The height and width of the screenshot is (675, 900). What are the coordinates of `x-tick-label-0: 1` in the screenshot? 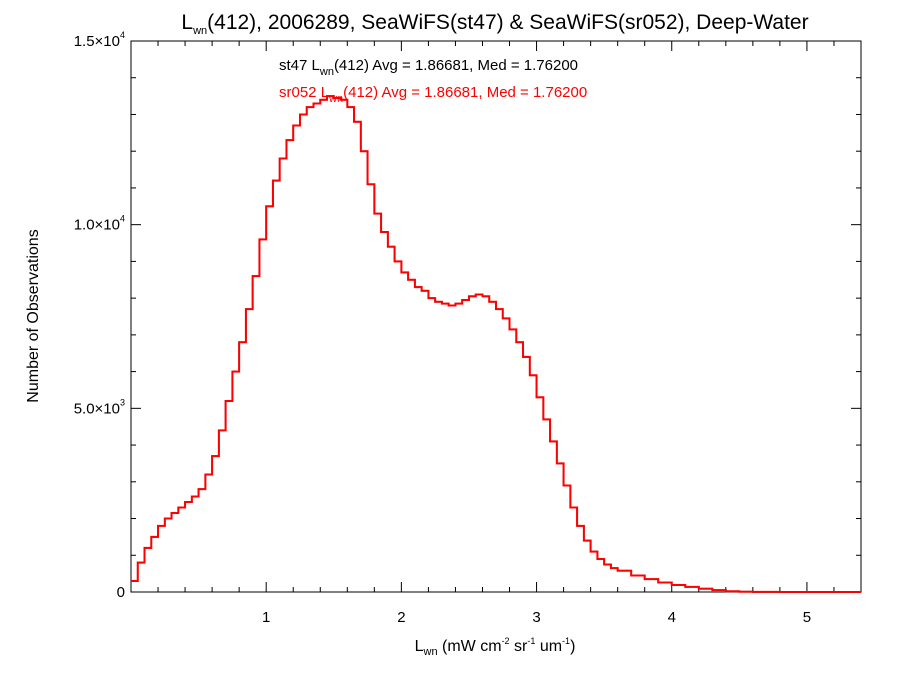 It's located at (266, 617).